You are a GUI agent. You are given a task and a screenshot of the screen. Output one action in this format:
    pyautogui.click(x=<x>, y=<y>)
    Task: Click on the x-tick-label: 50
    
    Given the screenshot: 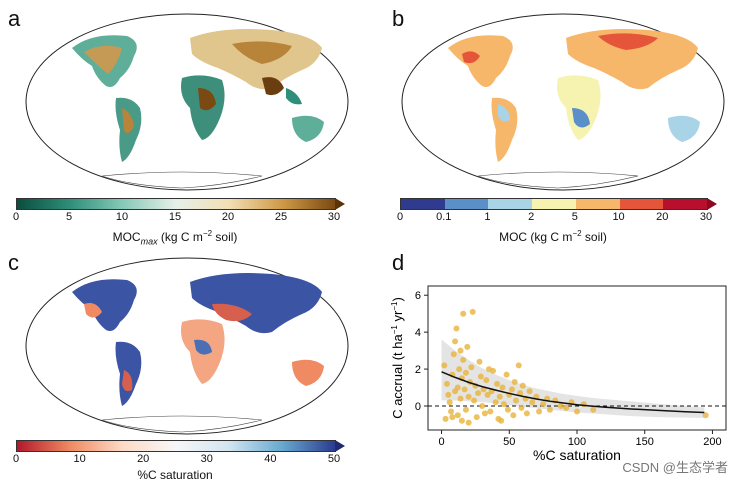 What is the action you would take?
    pyautogui.click(x=509, y=442)
    